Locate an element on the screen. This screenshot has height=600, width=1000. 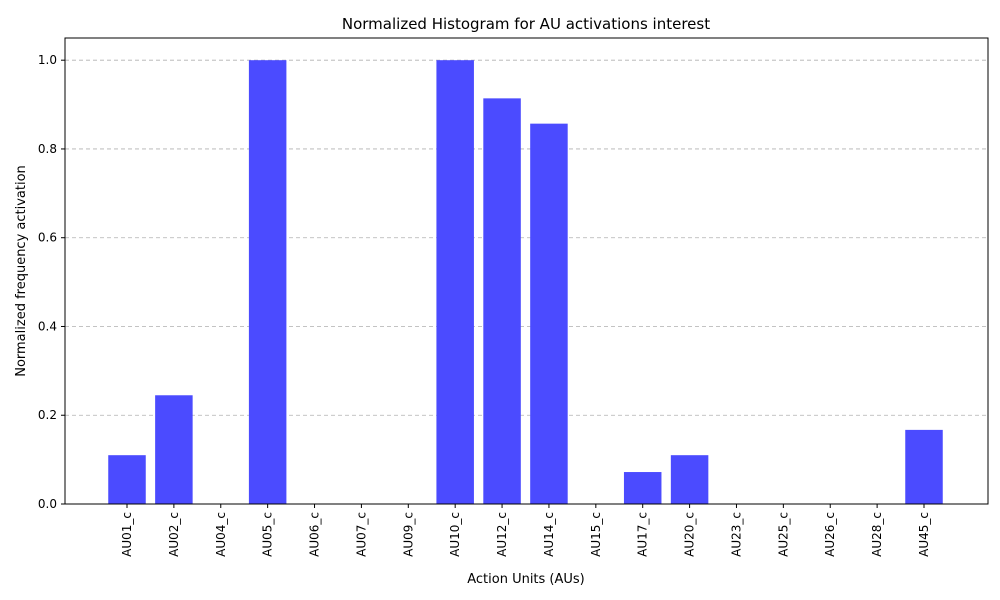
x-tick-label: AU15_c is located at coordinates (596, 534).